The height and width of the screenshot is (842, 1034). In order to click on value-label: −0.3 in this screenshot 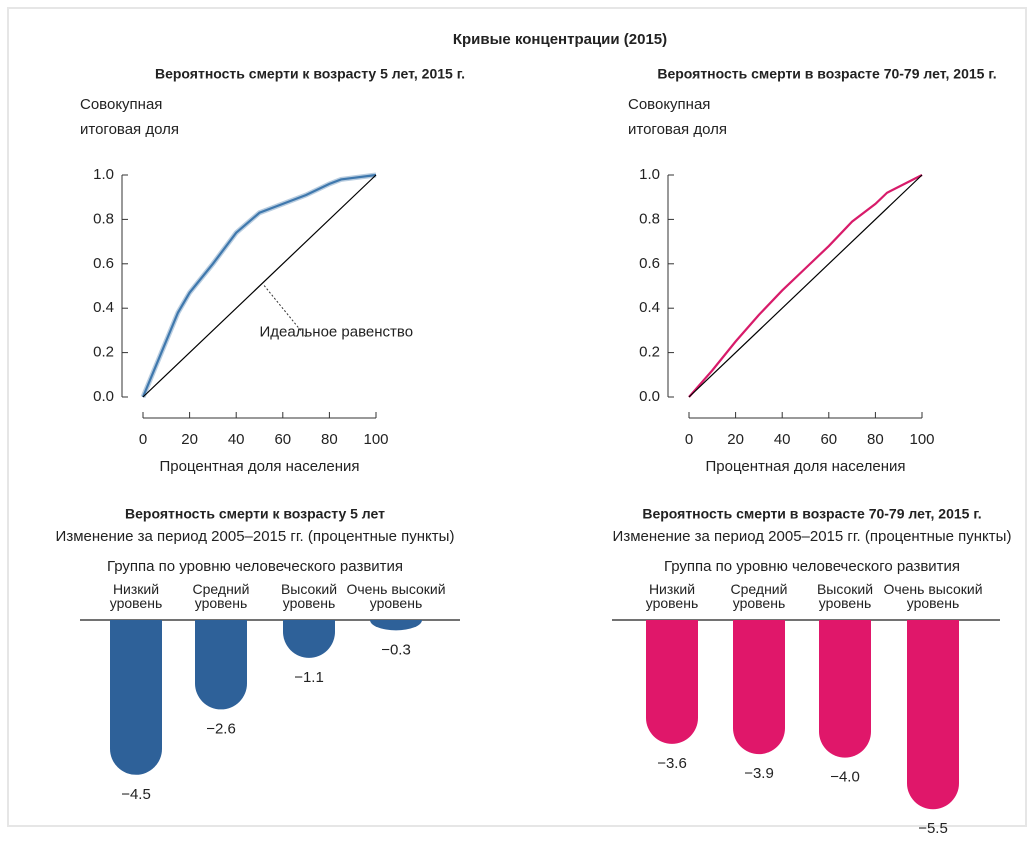, I will do `click(396, 649)`.